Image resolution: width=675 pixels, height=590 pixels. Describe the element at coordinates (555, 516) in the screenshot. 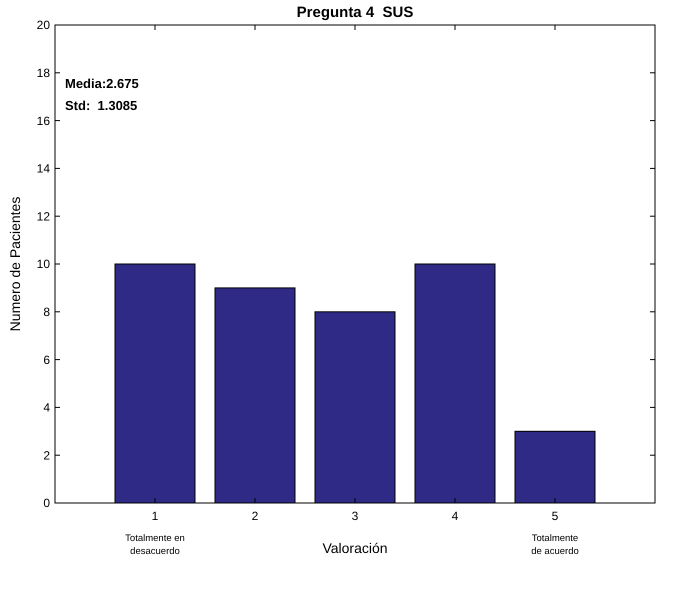

I see `x-tick-label: 5` at that location.